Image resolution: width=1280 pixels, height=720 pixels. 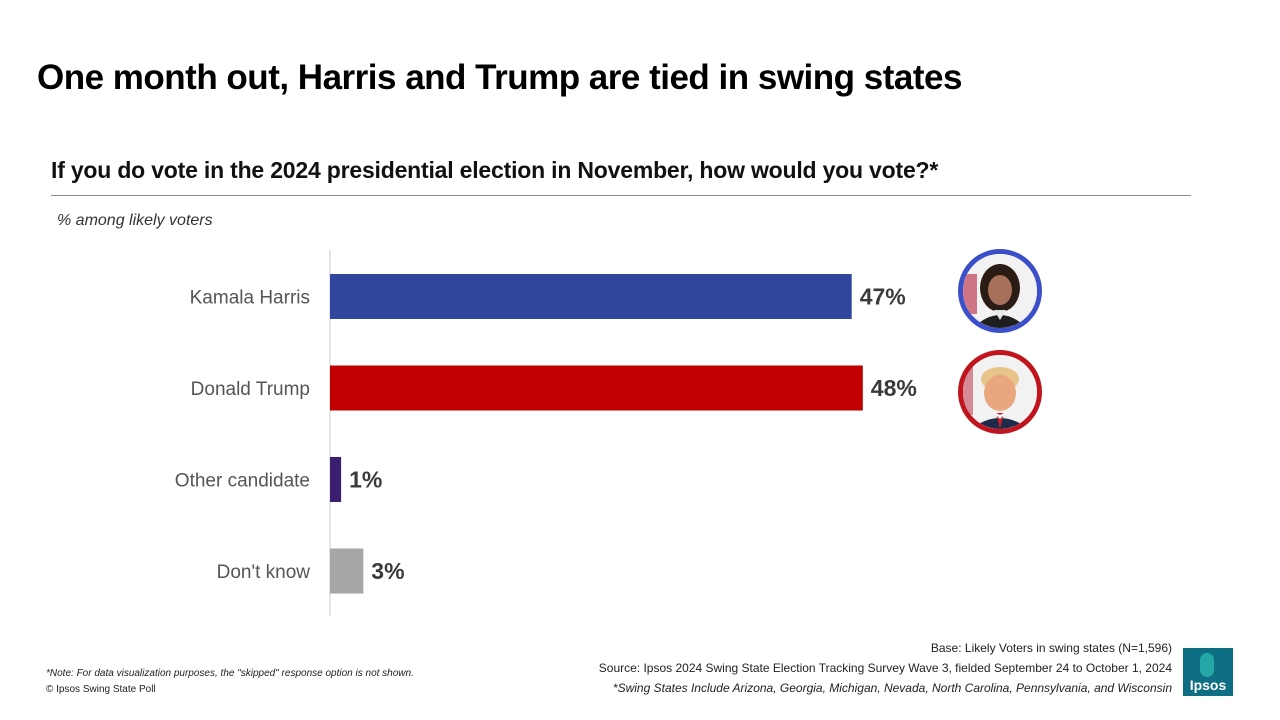 What do you see at coordinates (883, 297) in the screenshot?
I see `data-label: 47%` at bounding box center [883, 297].